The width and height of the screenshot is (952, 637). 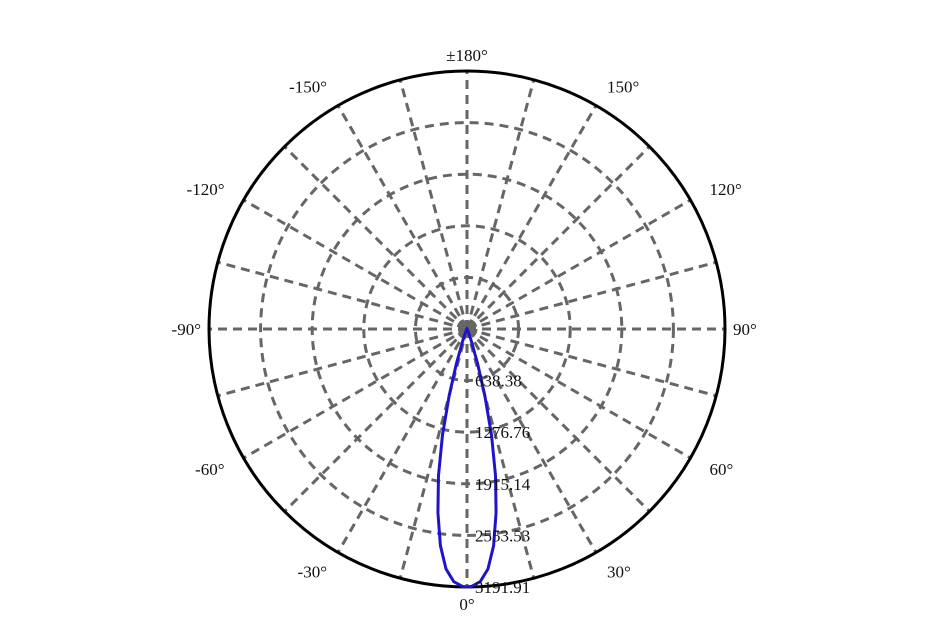 What do you see at coordinates (206, 189) in the screenshot?
I see `angle-label-8: -120°` at bounding box center [206, 189].